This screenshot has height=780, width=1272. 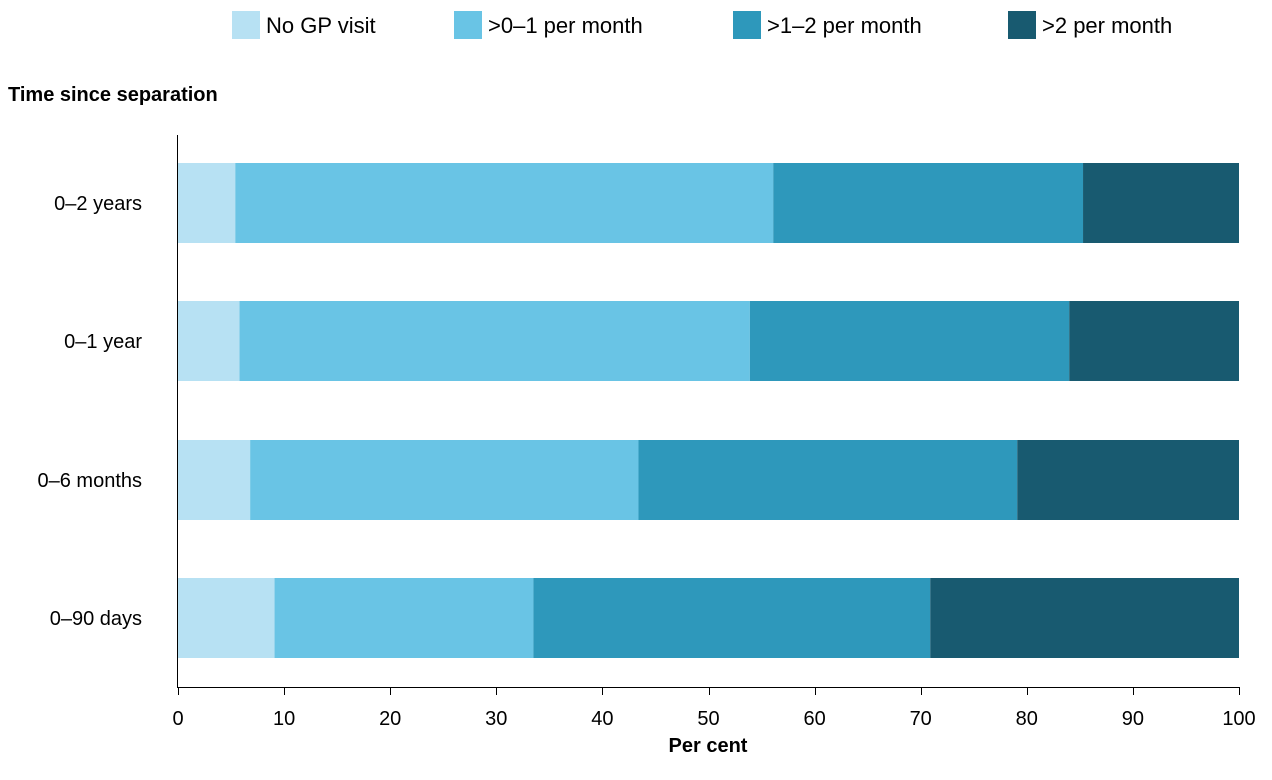 What do you see at coordinates (113, 95) in the screenshot?
I see `y-axis-title: Time since separation` at bounding box center [113, 95].